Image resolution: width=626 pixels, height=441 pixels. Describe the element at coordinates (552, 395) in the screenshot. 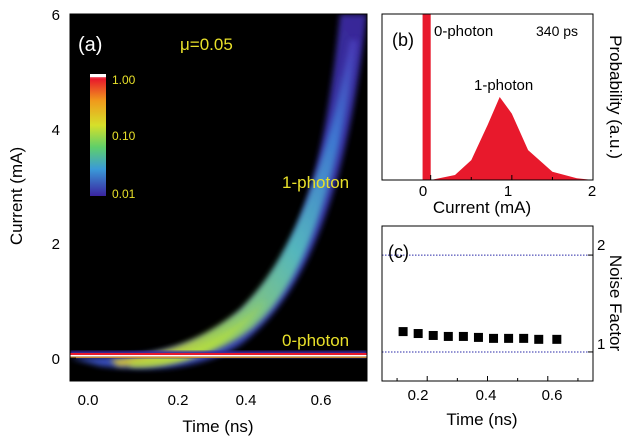

I see `c-xtick-2: 0.6` at that location.